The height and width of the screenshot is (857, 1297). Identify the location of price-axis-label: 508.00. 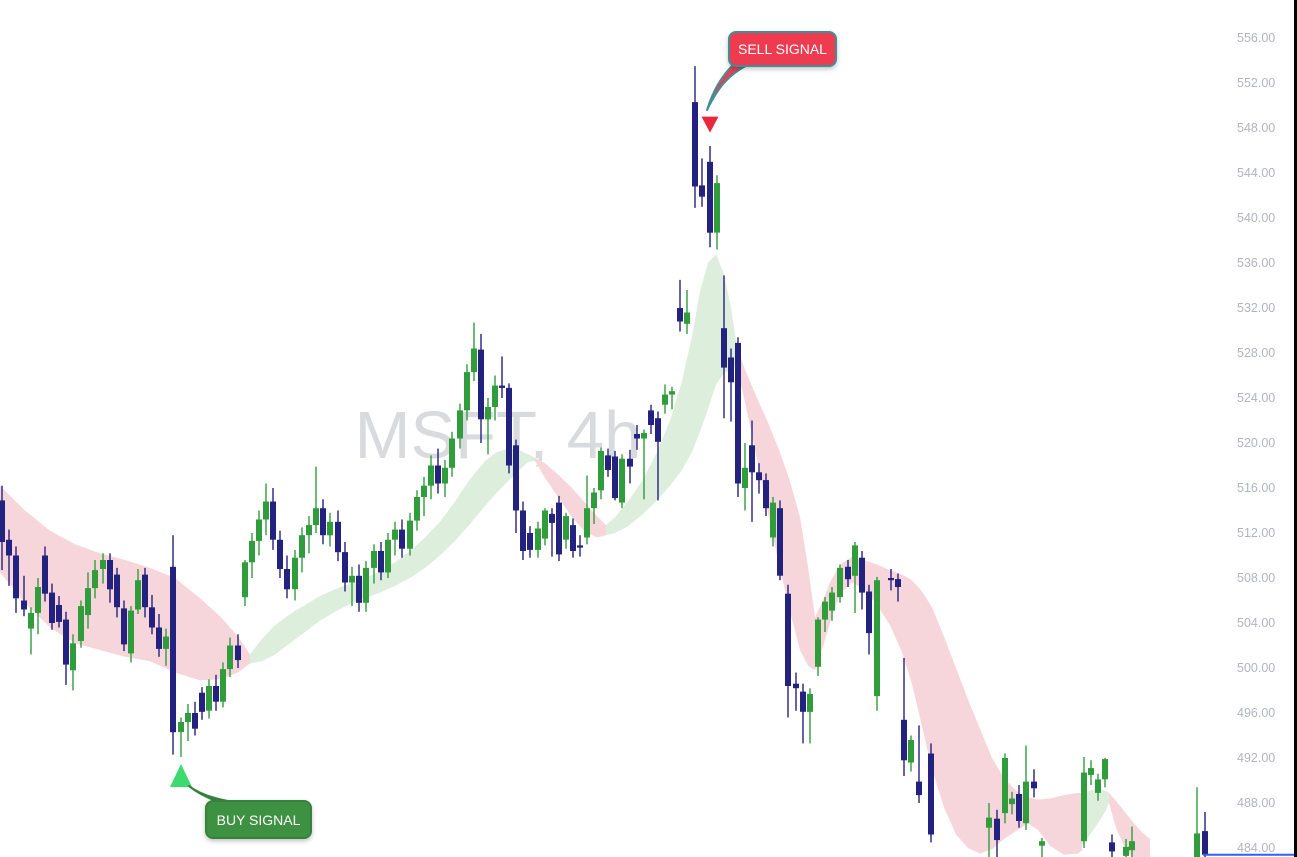
(1256, 578).